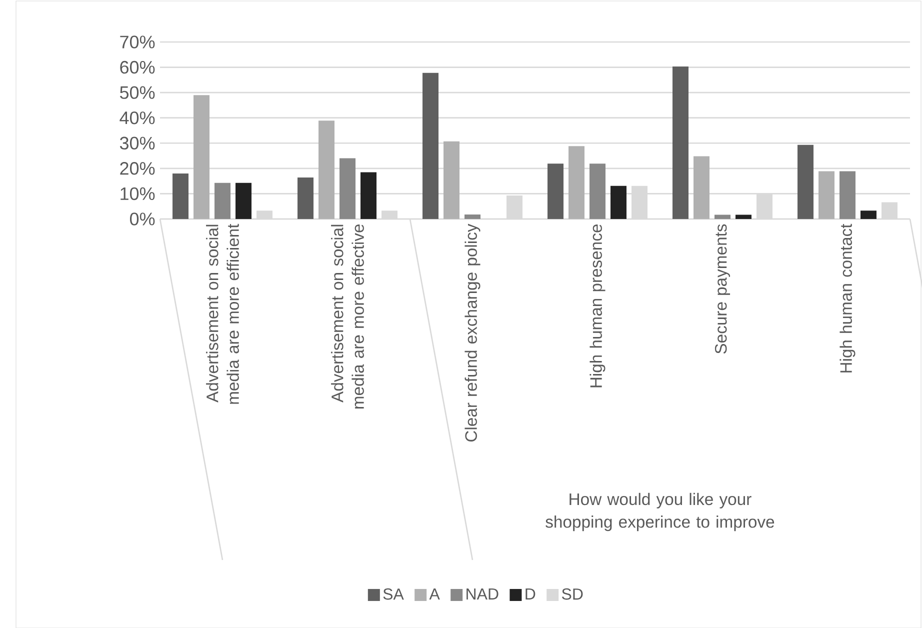  I want to click on y-tick-label: 10%, so click(137, 193).